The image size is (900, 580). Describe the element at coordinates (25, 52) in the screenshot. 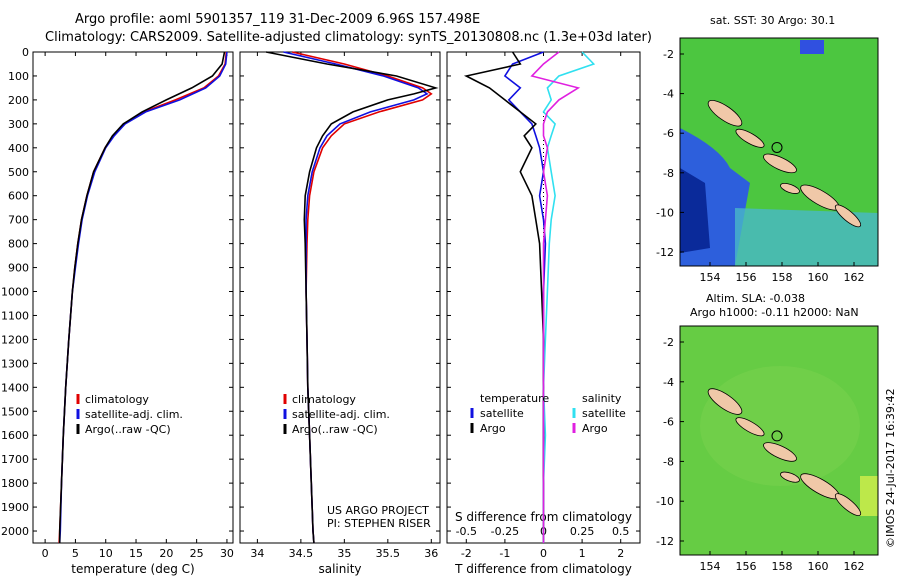

I see `y-tick-label: 0` at that location.